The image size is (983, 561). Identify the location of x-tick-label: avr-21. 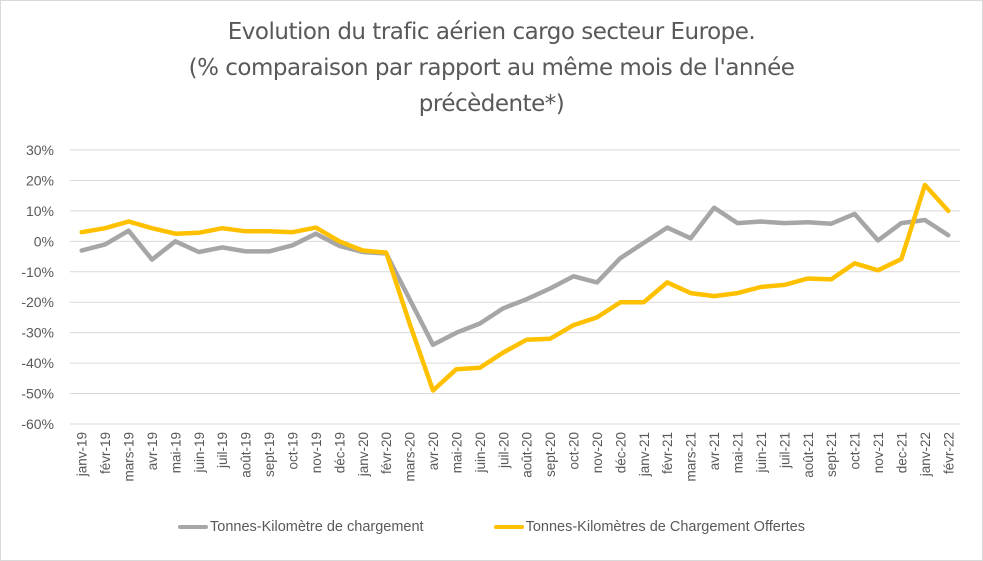
(714, 451).